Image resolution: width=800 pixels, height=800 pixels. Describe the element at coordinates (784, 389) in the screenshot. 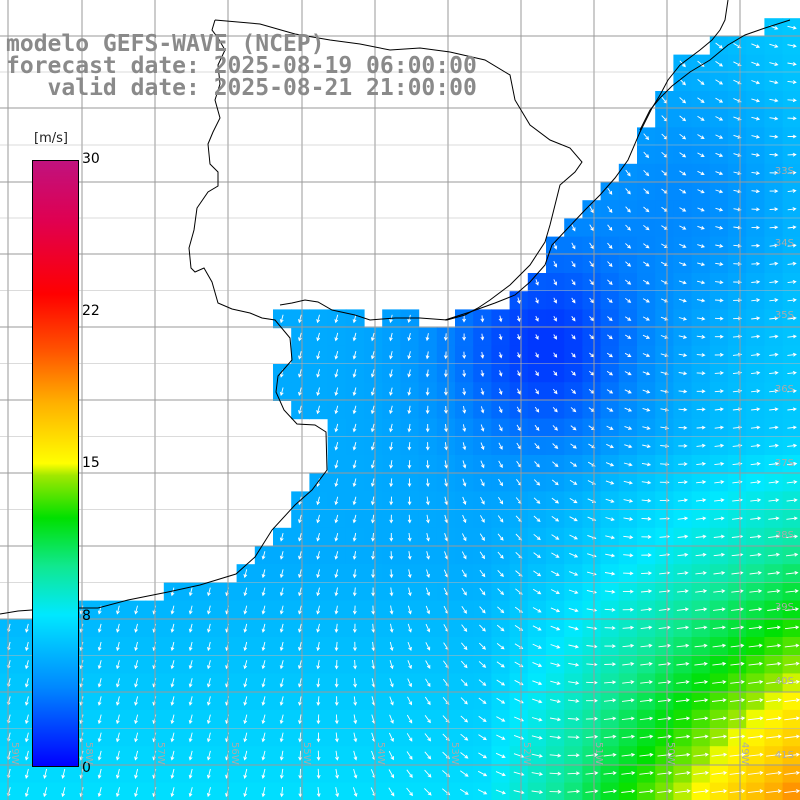

I see `lat-label-36s: 36S` at that location.